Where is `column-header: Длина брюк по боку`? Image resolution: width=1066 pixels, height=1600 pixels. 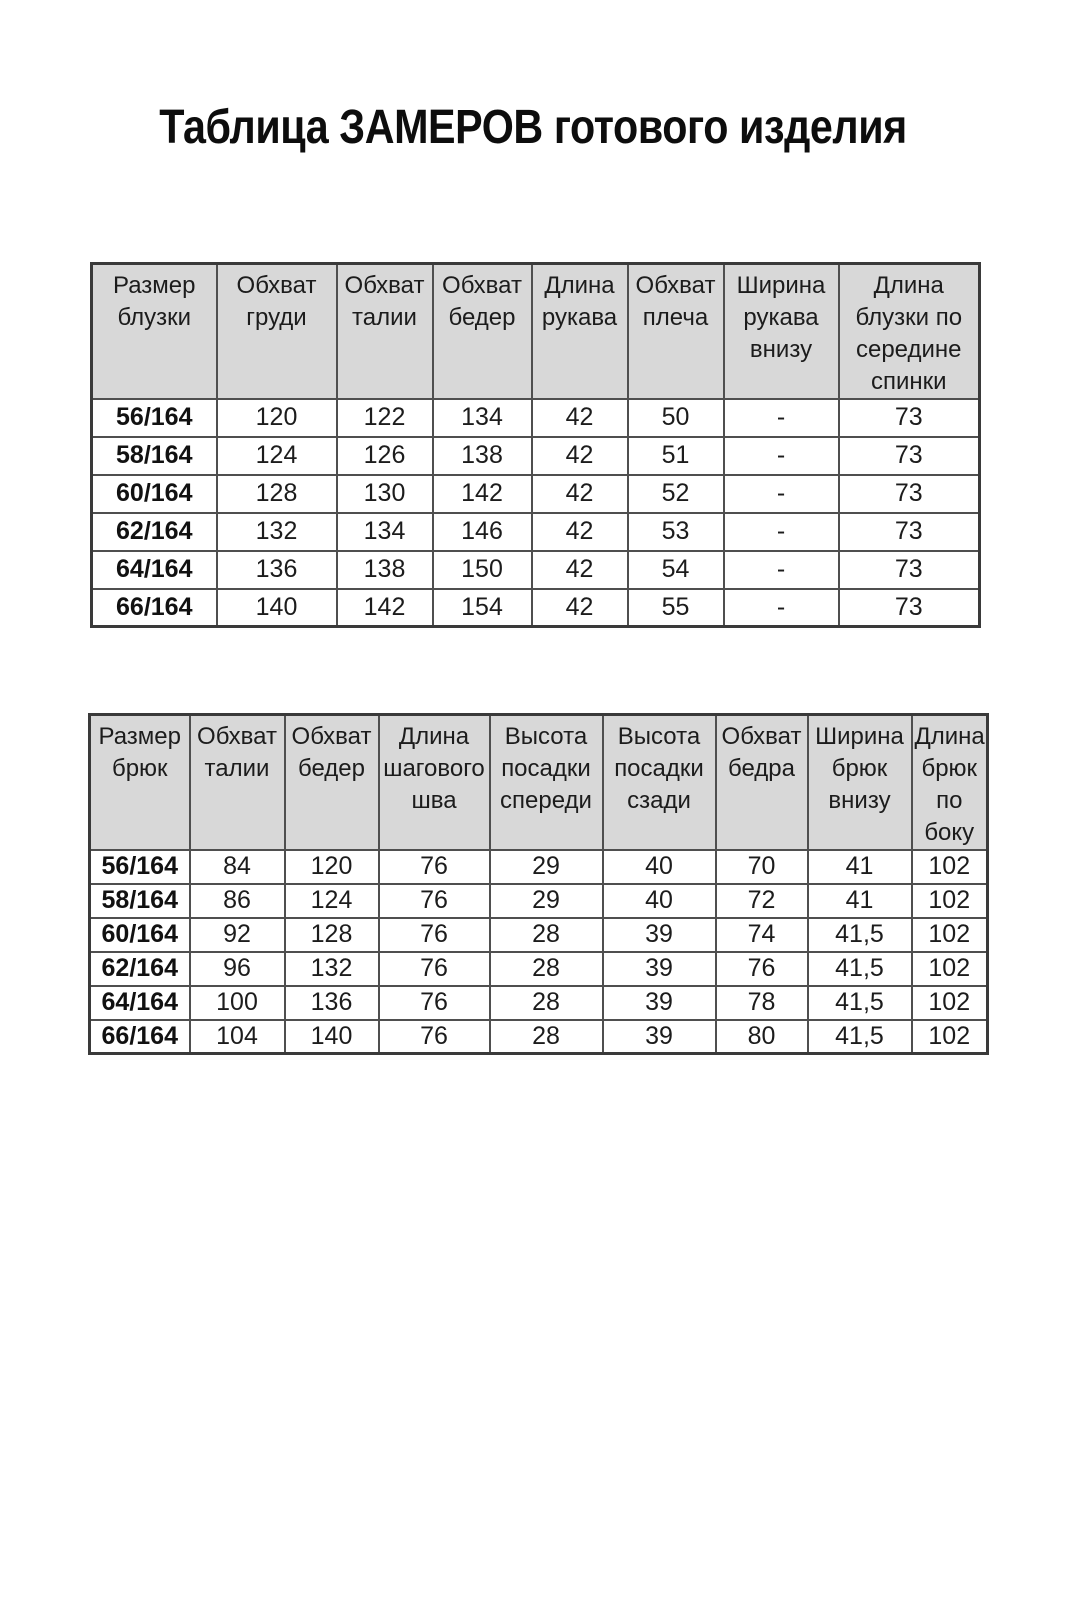
column-header: Длина брюк по боку is located at coordinates (949, 782).